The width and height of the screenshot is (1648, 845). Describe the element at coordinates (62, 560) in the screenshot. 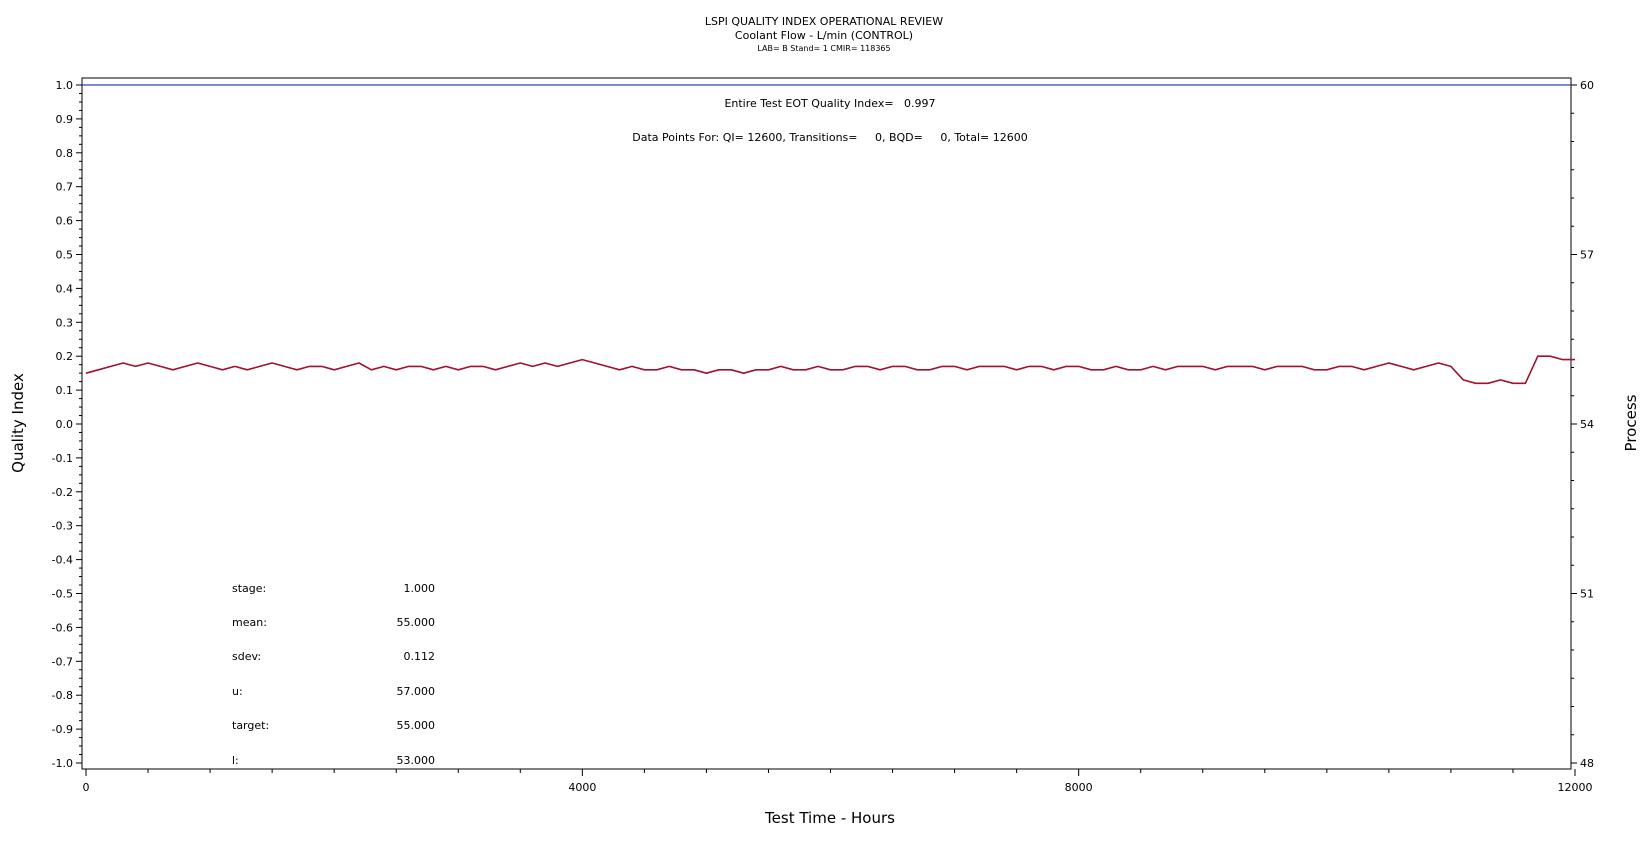

I see `y-tick-label: -0.4` at that location.